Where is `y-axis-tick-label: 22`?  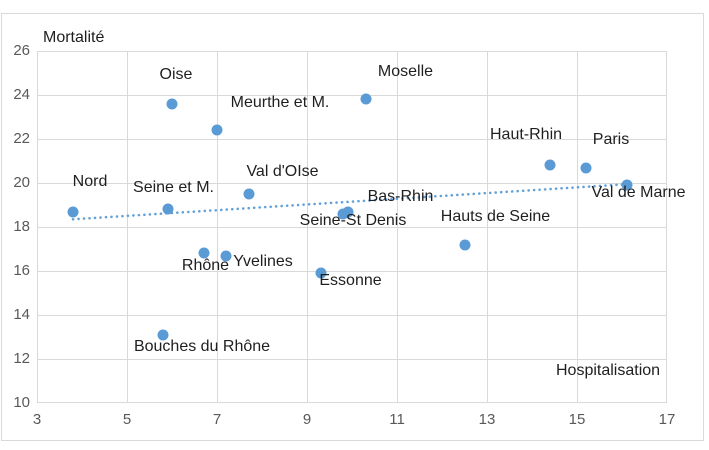
y-axis-tick-label: 22 is located at coordinates (21, 138).